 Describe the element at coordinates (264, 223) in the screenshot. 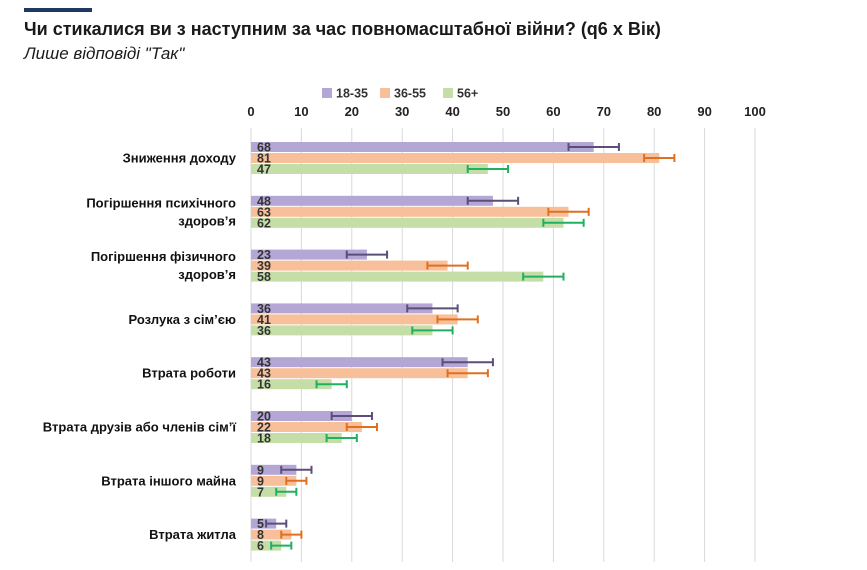

I see `data-label: 62` at that location.